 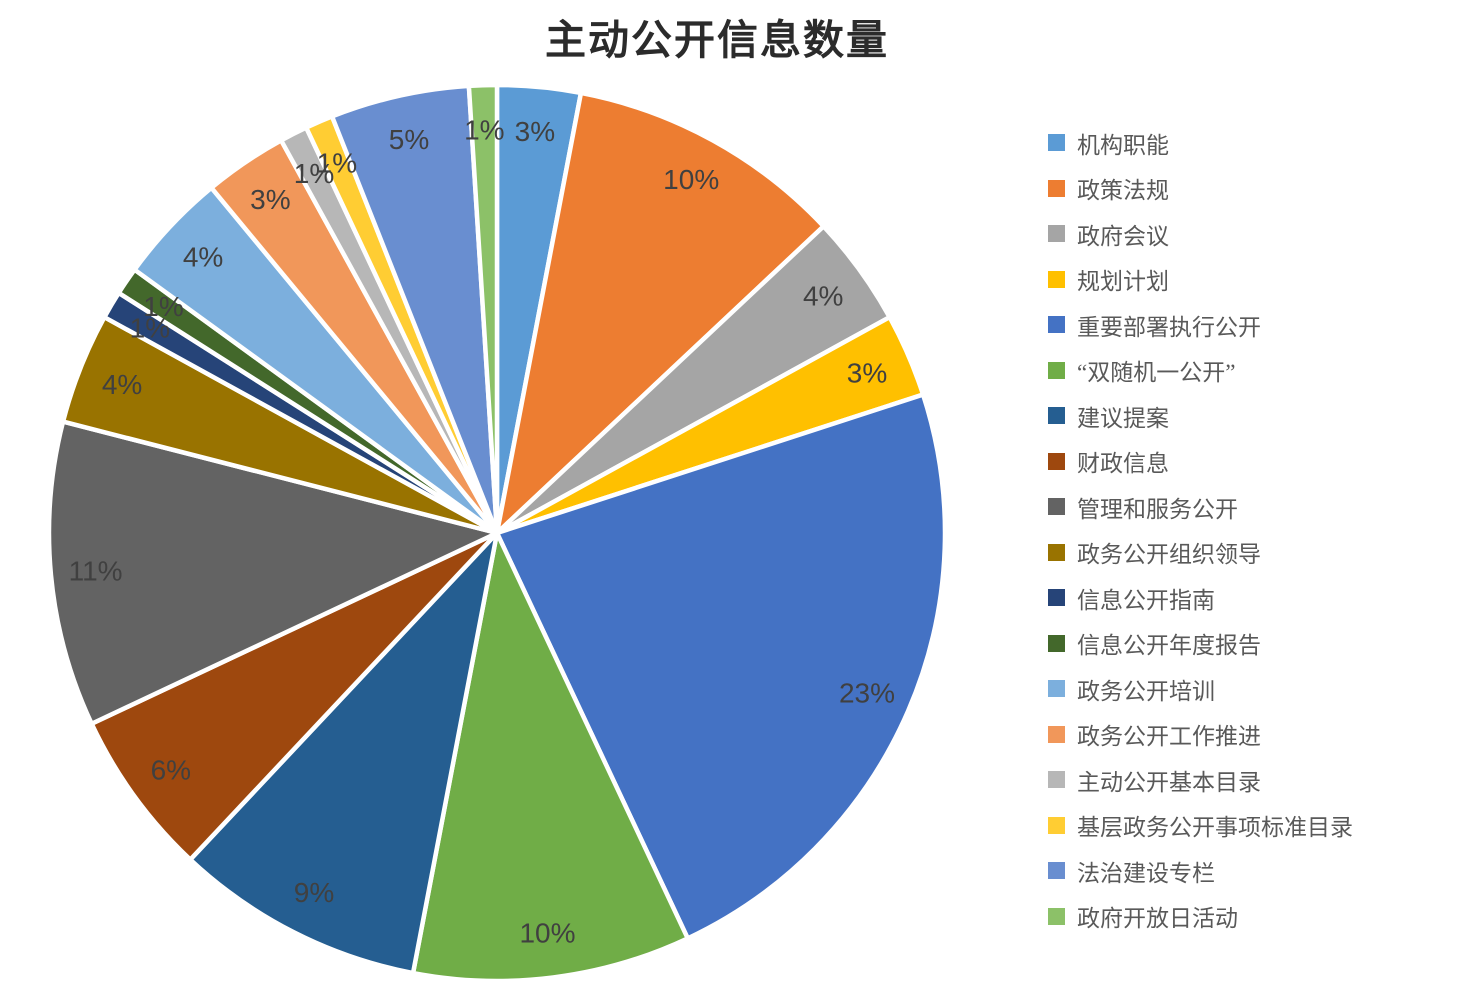 I want to click on legend-item-18: 政府开放日活动, so click(x=1200, y=917).